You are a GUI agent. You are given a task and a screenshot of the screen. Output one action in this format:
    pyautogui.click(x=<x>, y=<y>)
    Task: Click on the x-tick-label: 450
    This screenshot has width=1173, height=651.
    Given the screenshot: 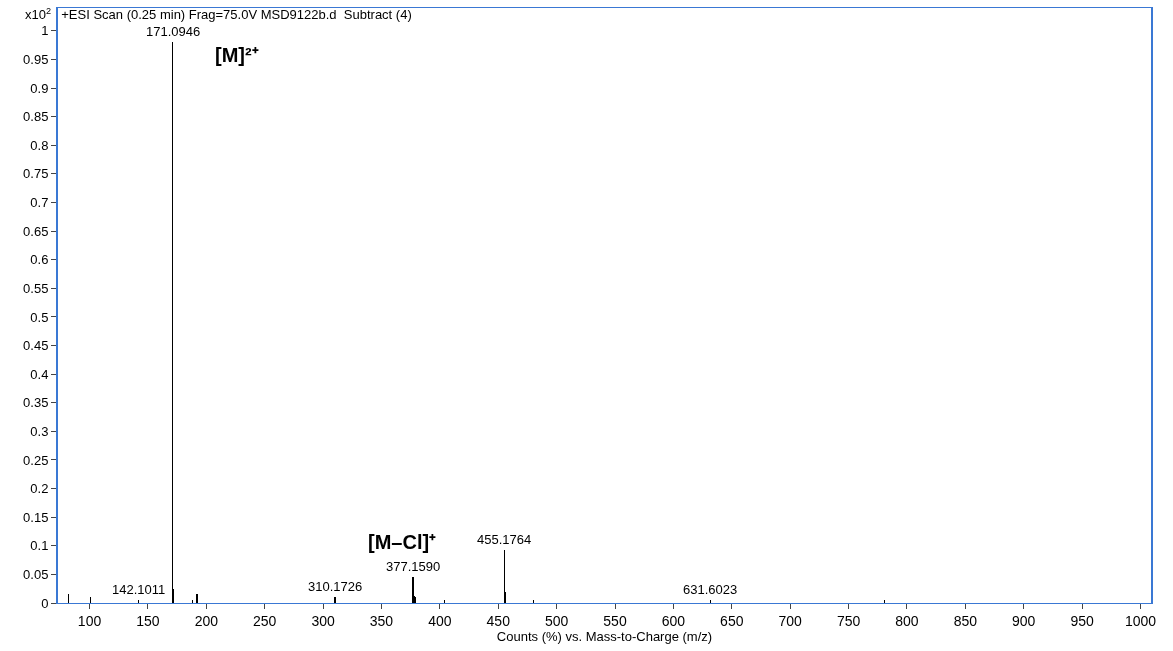 What is the action you would take?
    pyautogui.click(x=498, y=620)
    